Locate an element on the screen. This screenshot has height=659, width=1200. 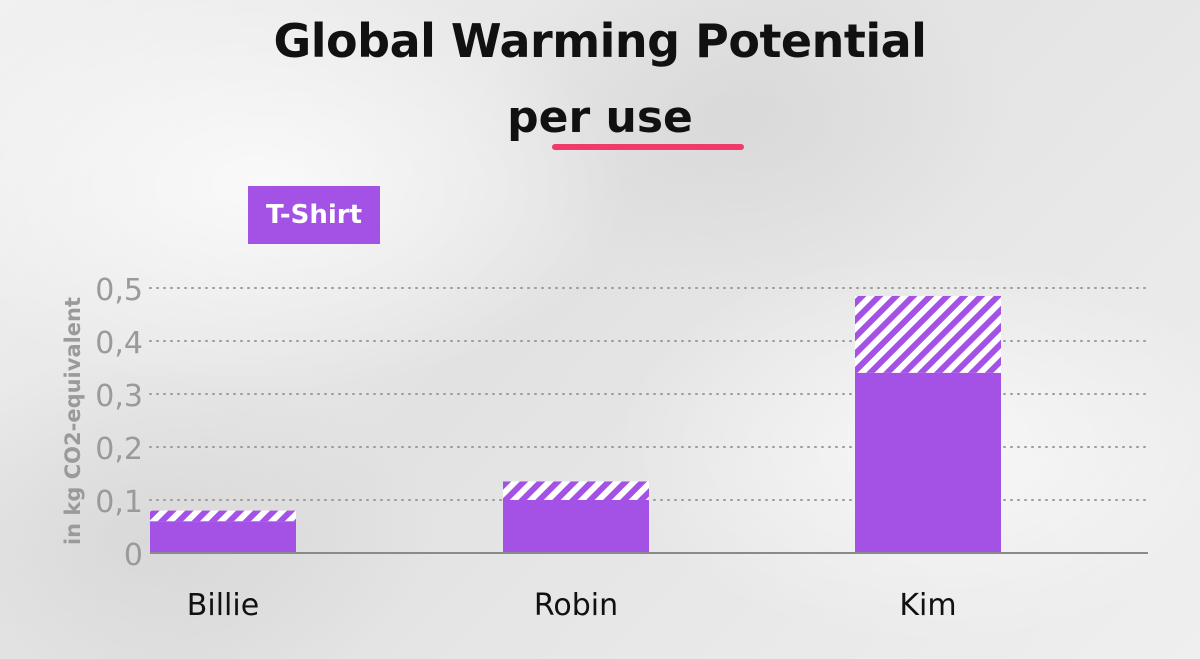
x-category-label: Billie is located at coordinates (223, 605).